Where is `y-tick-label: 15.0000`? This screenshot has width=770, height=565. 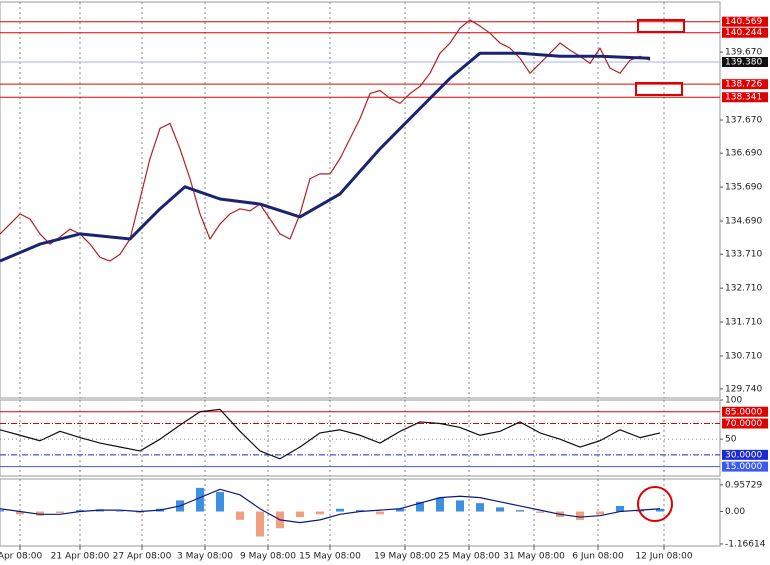 y-tick-label: 15.0000 is located at coordinates (743, 467).